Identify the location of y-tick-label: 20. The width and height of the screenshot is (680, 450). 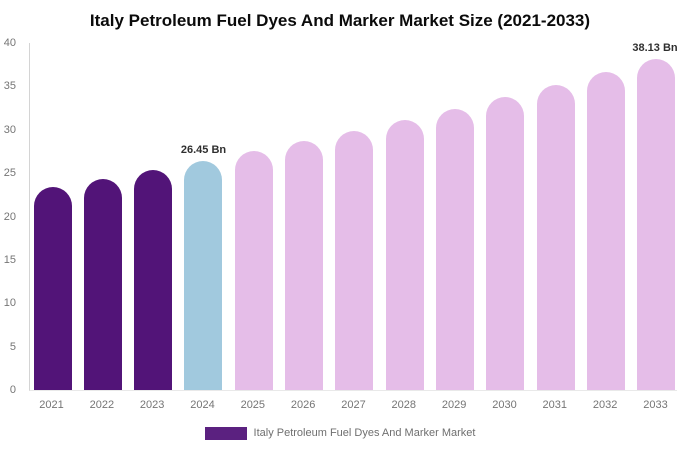
(9, 216).